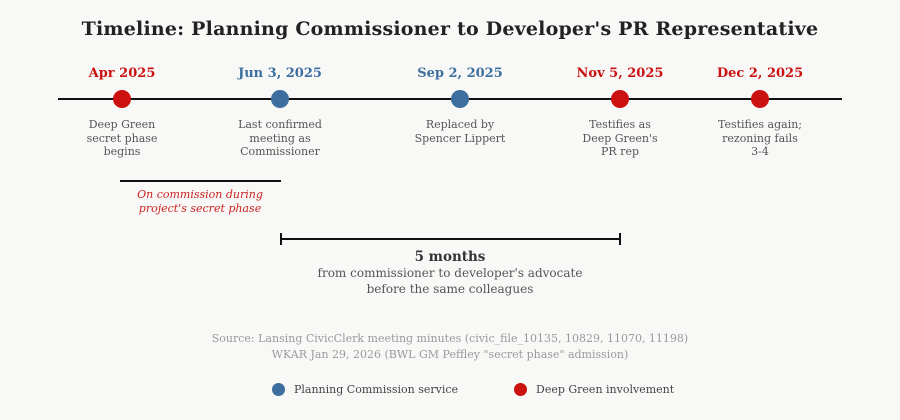 The height and width of the screenshot is (420, 900). What do you see at coordinates (281, 239) in the screenshot?
I see `span-bracket-left-tick` at bounding box center [281, 239].